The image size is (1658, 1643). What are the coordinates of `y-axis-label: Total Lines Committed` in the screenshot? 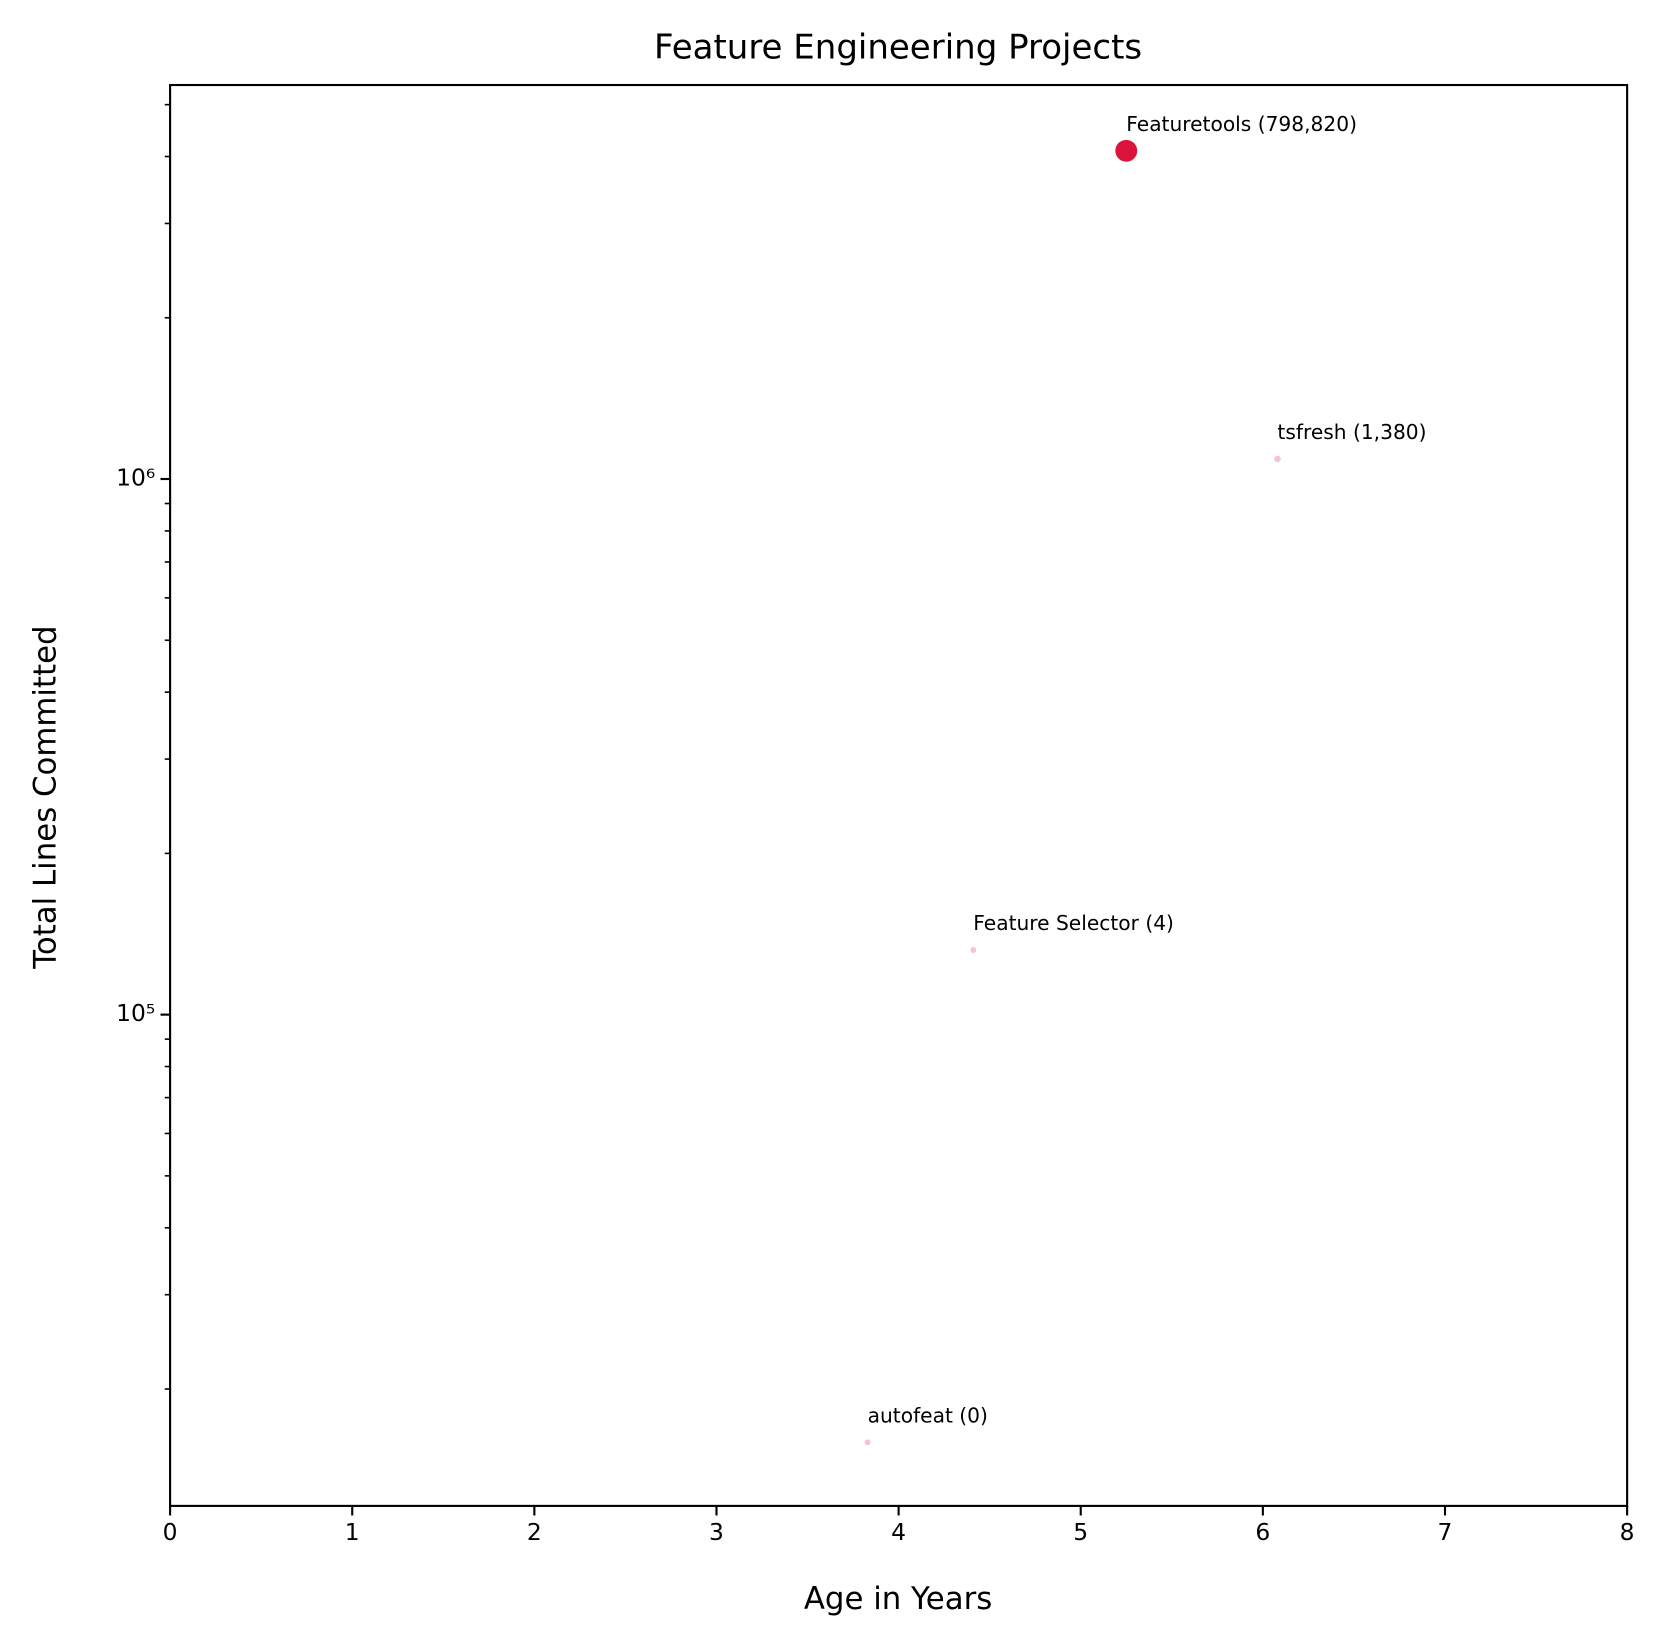 It's located at (45, 797).